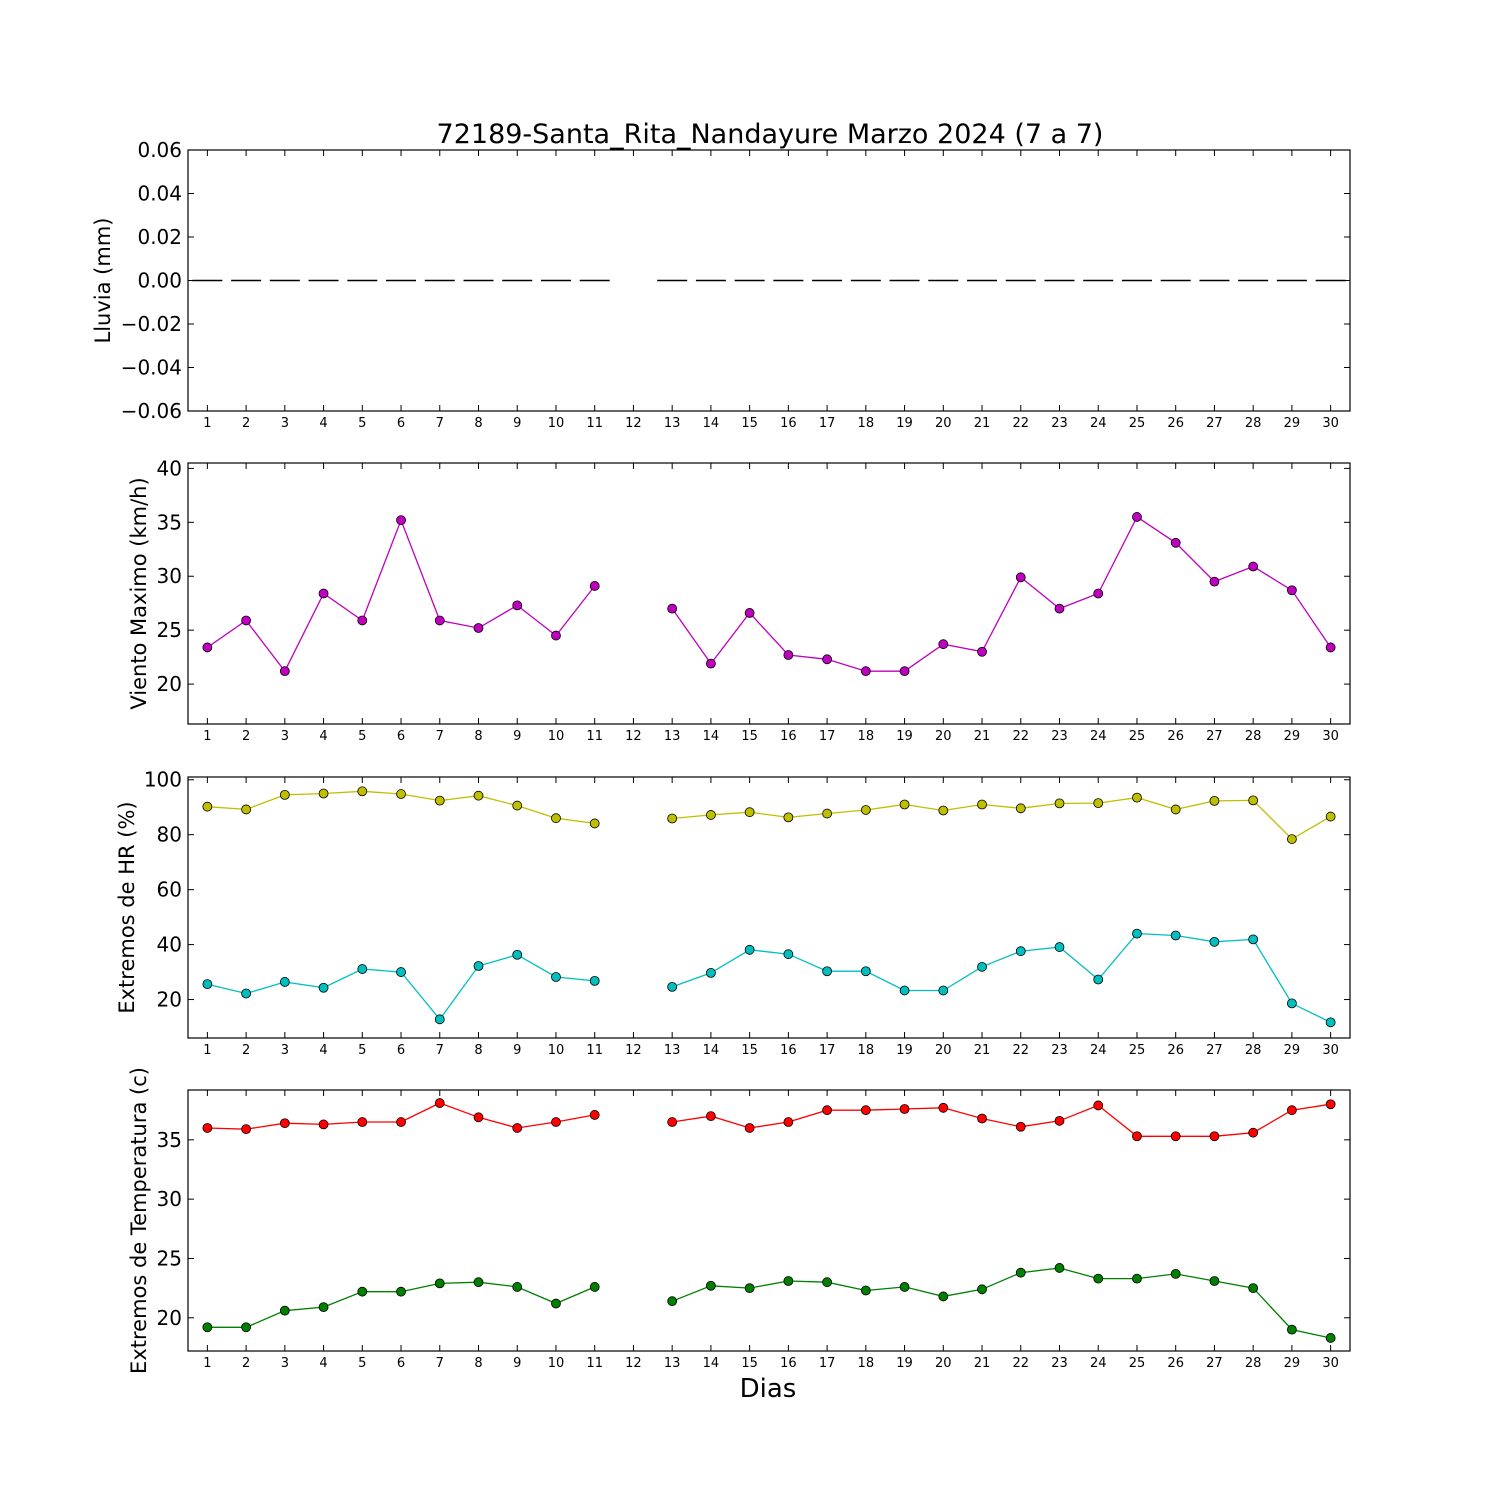 This screenshot has height=1500, width=1500. Describe the element at coordinates (159, 281) in the screenshot. I see `y-tick-label: 0.00` at that location.